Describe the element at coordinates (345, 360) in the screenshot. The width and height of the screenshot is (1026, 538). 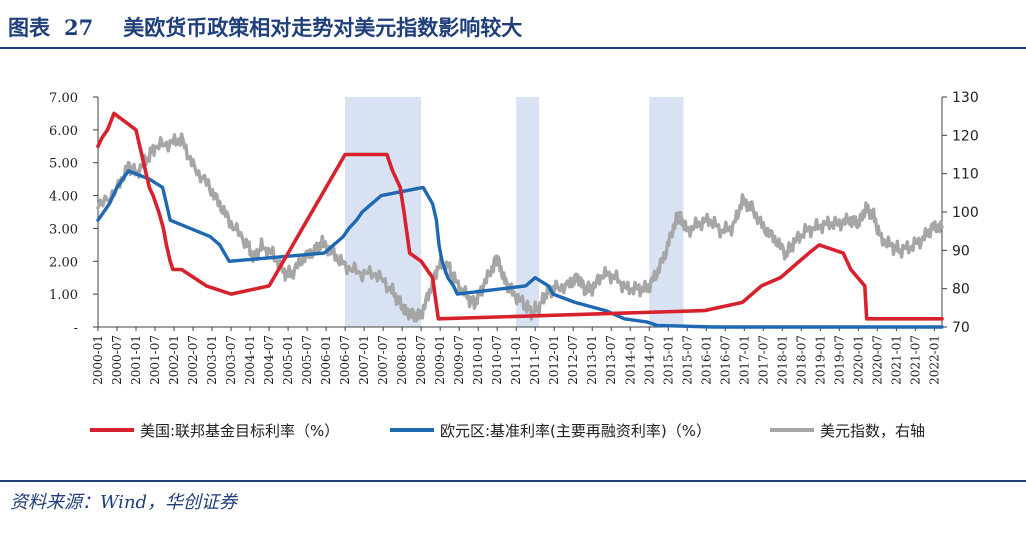
I see `x-tick-label: 2006-07` at that location.